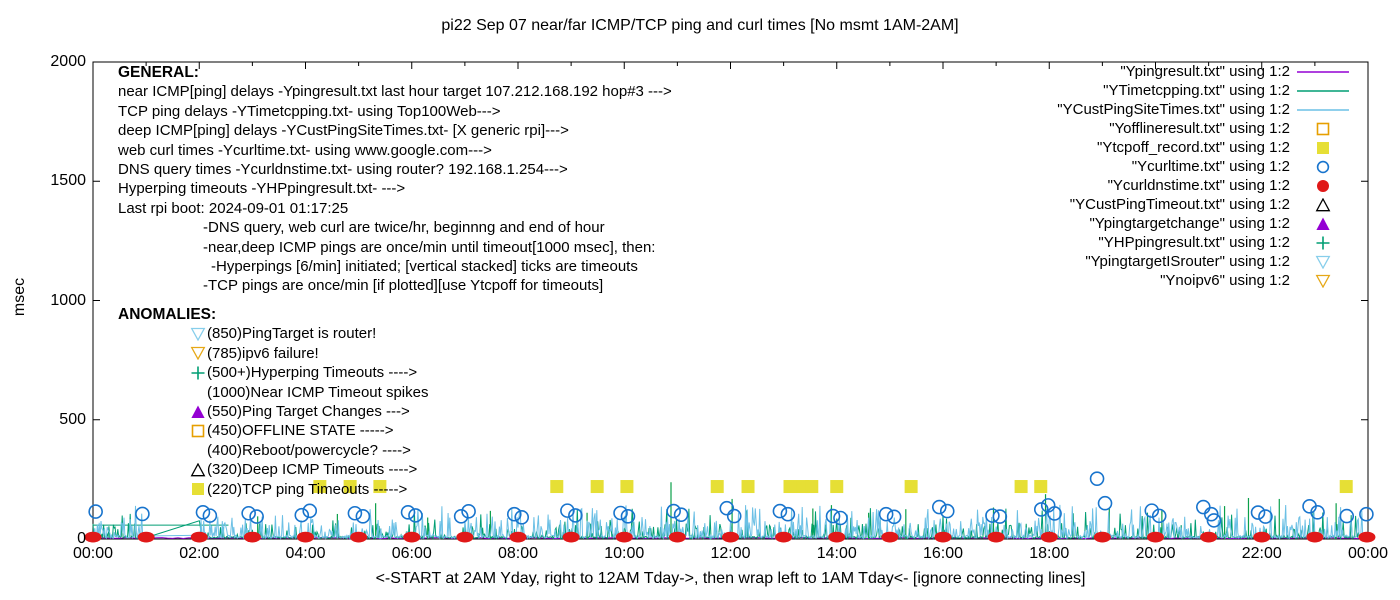 This screenshot has height=600, width=1400. I want to click on triangle-down-open-icon, so click(1323, 262).